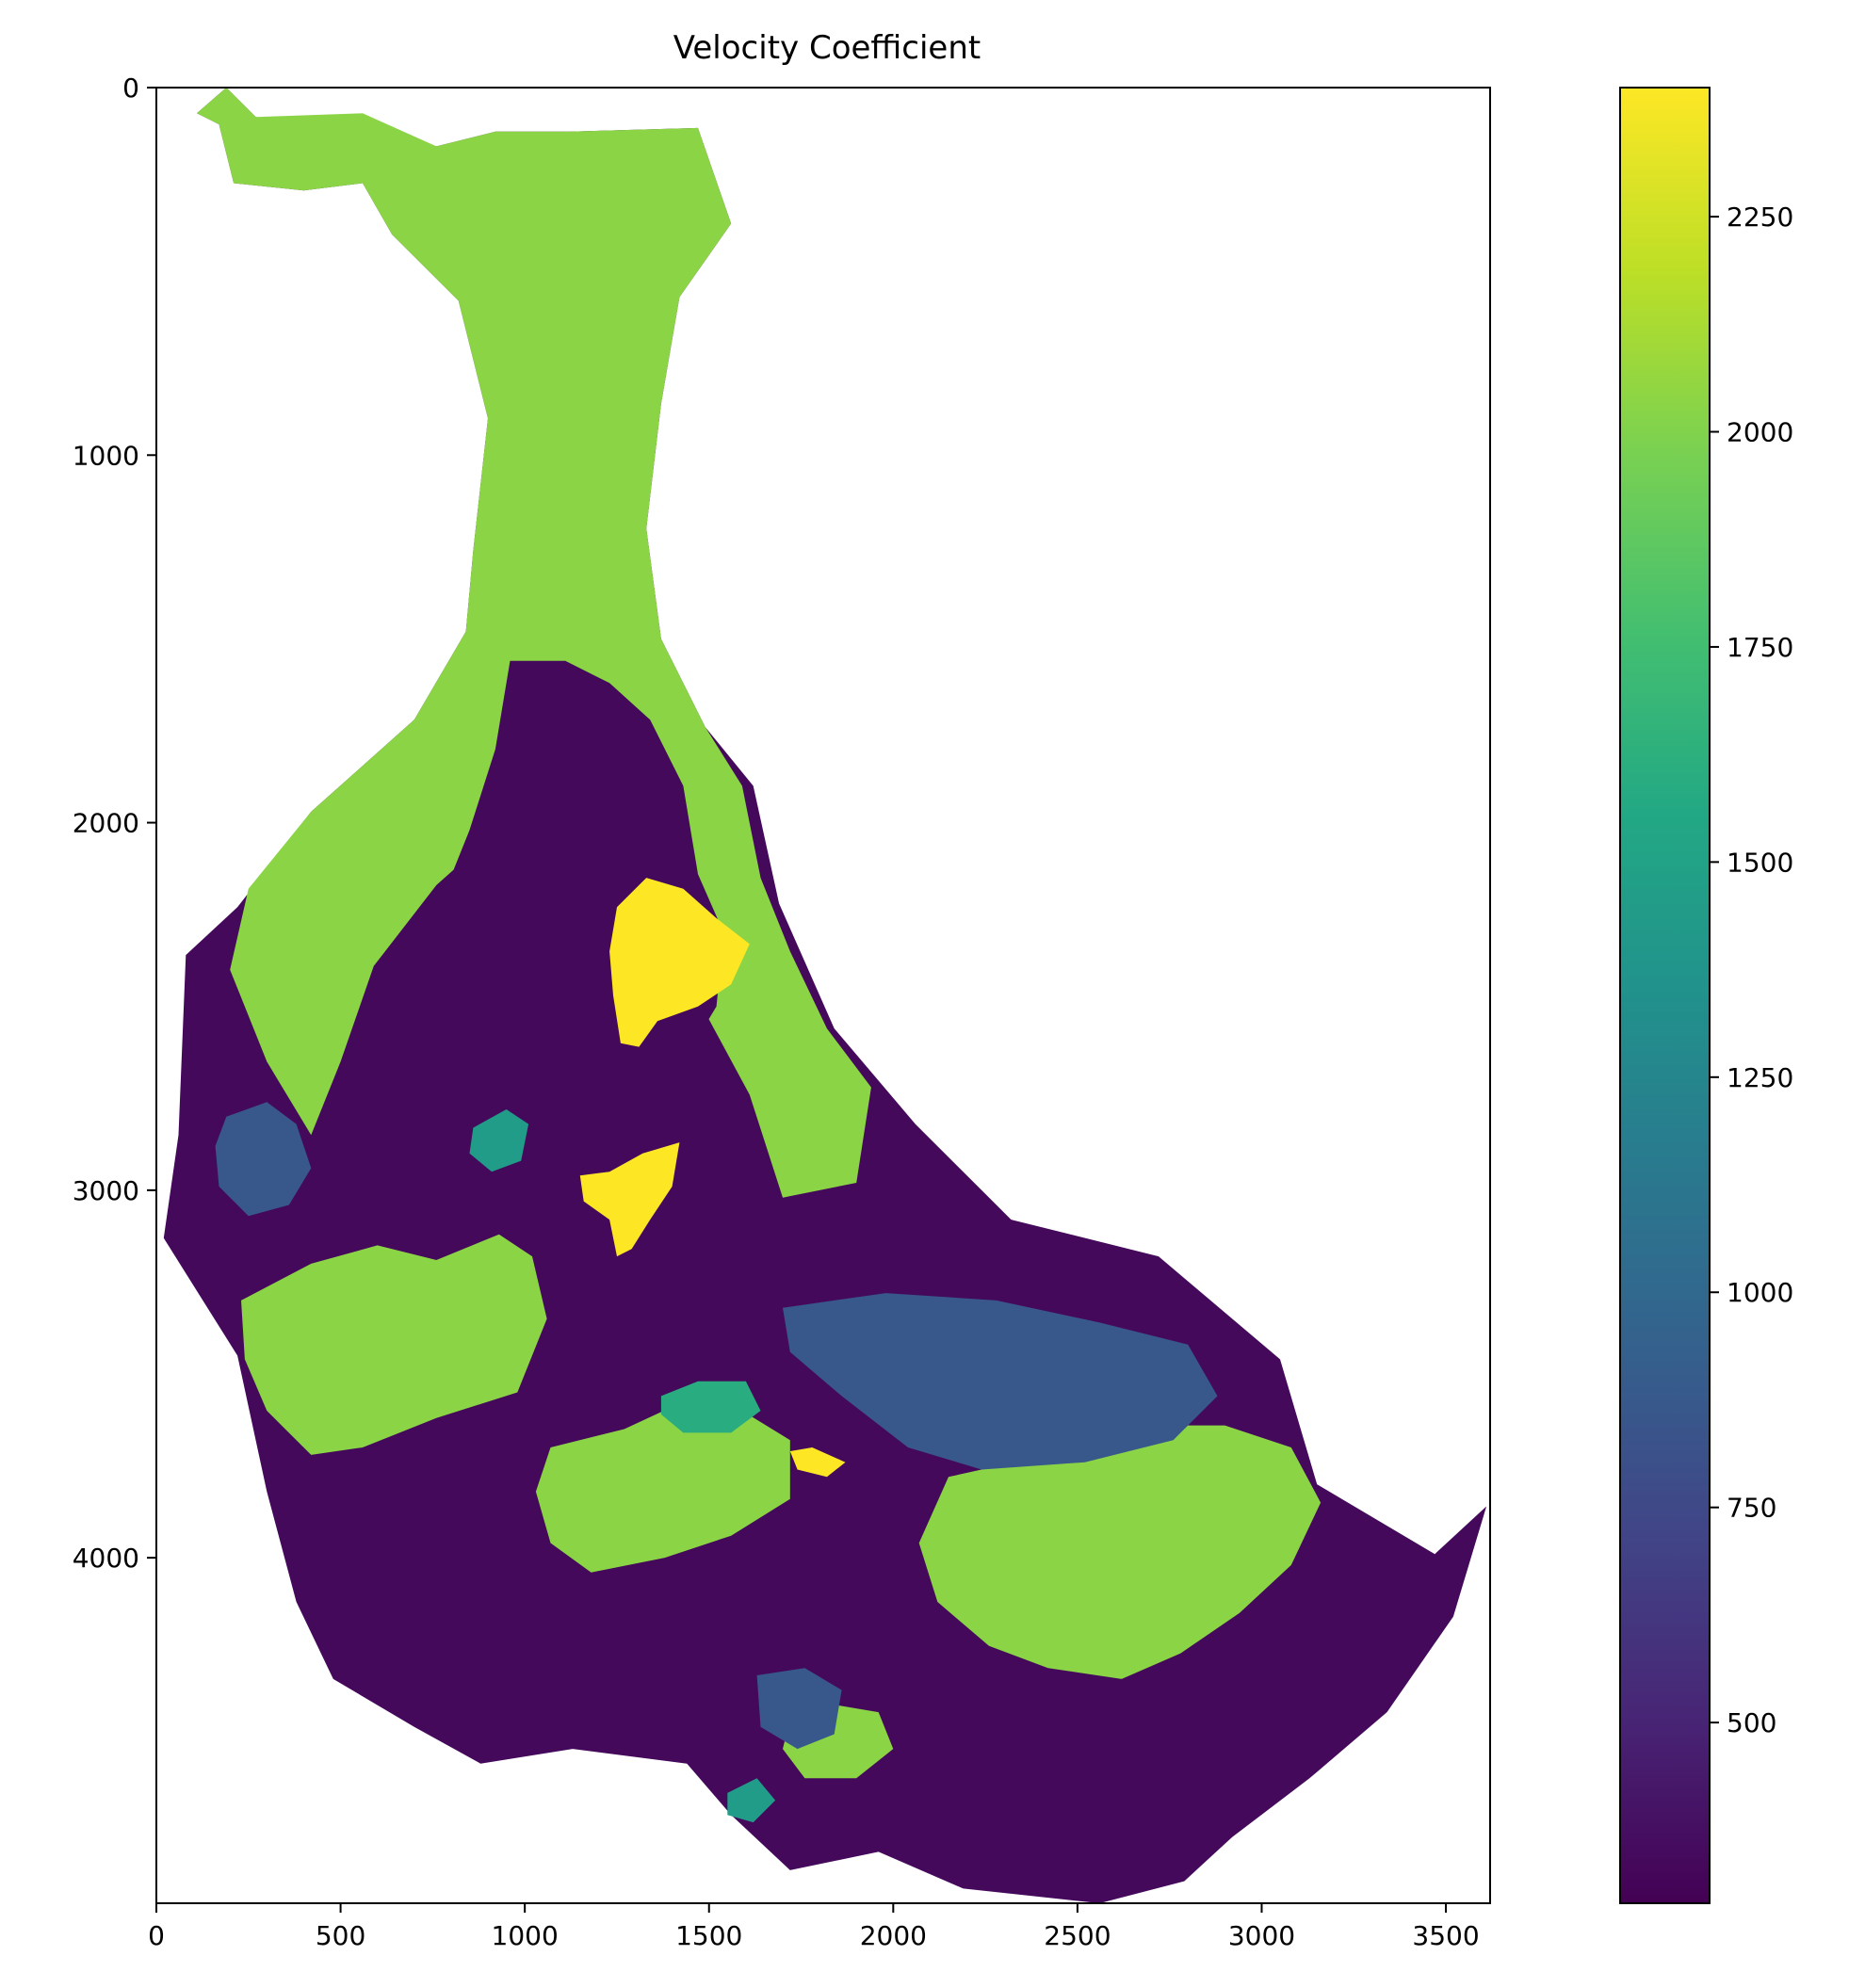 Image resolution: width=1865 pixels, height=1988 pixels. Describe the element at coordinates (894, 1935) in the screenshot. I see `x-tick-label: 2000` at that location.